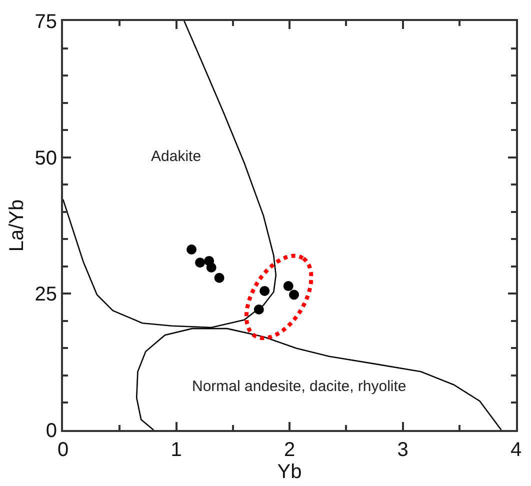  What do you see at coordinates (299, 386) in the screenshot?
I see `annotation: Normal andesite, dacite, rhyolite` at bounding box center [299, 386].